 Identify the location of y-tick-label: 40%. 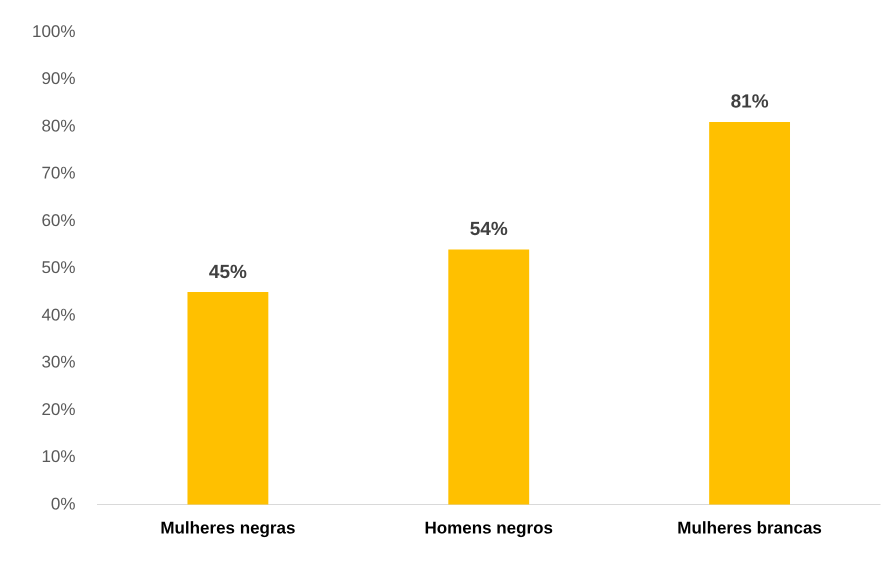
(58, 314).